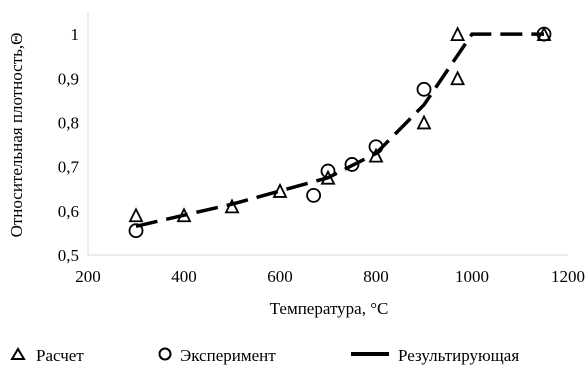 The width and height of the screenshot is (588, 371). Describe the element at coordinates (329, 308) in the screenshot. I see `x-axis-label: Температура, °С` at that location.